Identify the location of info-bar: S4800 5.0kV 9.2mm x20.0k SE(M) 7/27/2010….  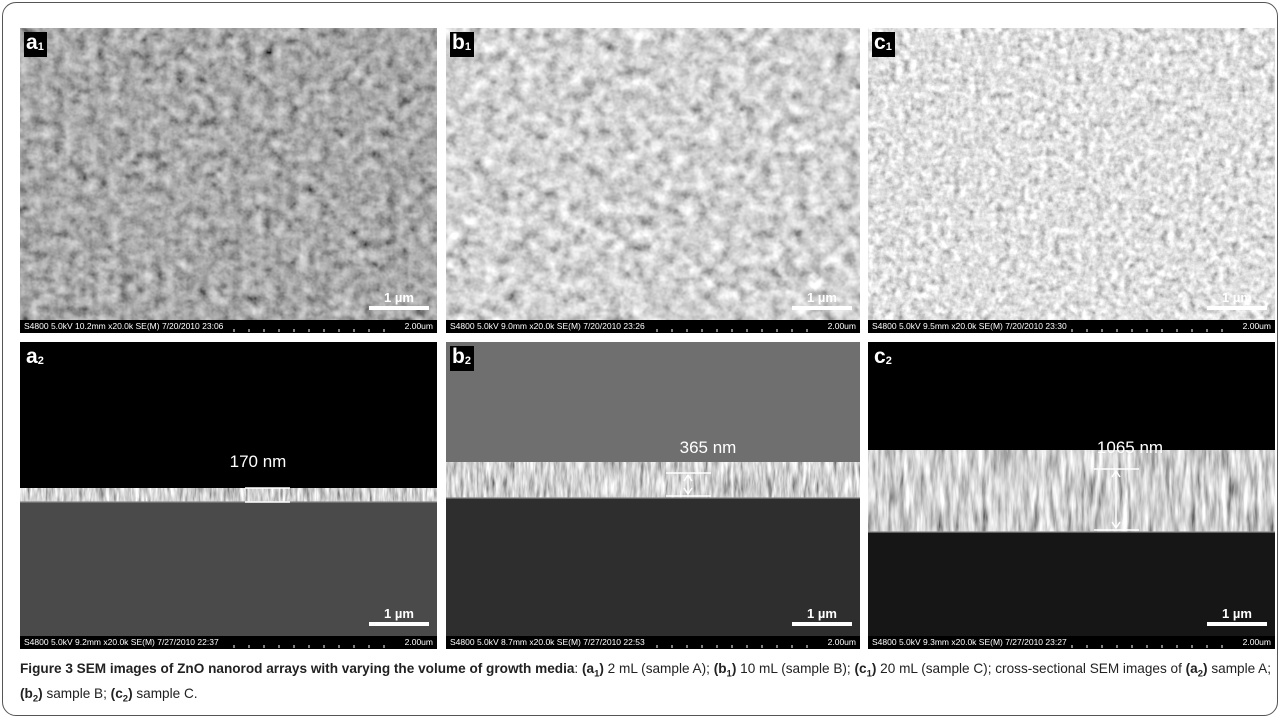
(228, 642).